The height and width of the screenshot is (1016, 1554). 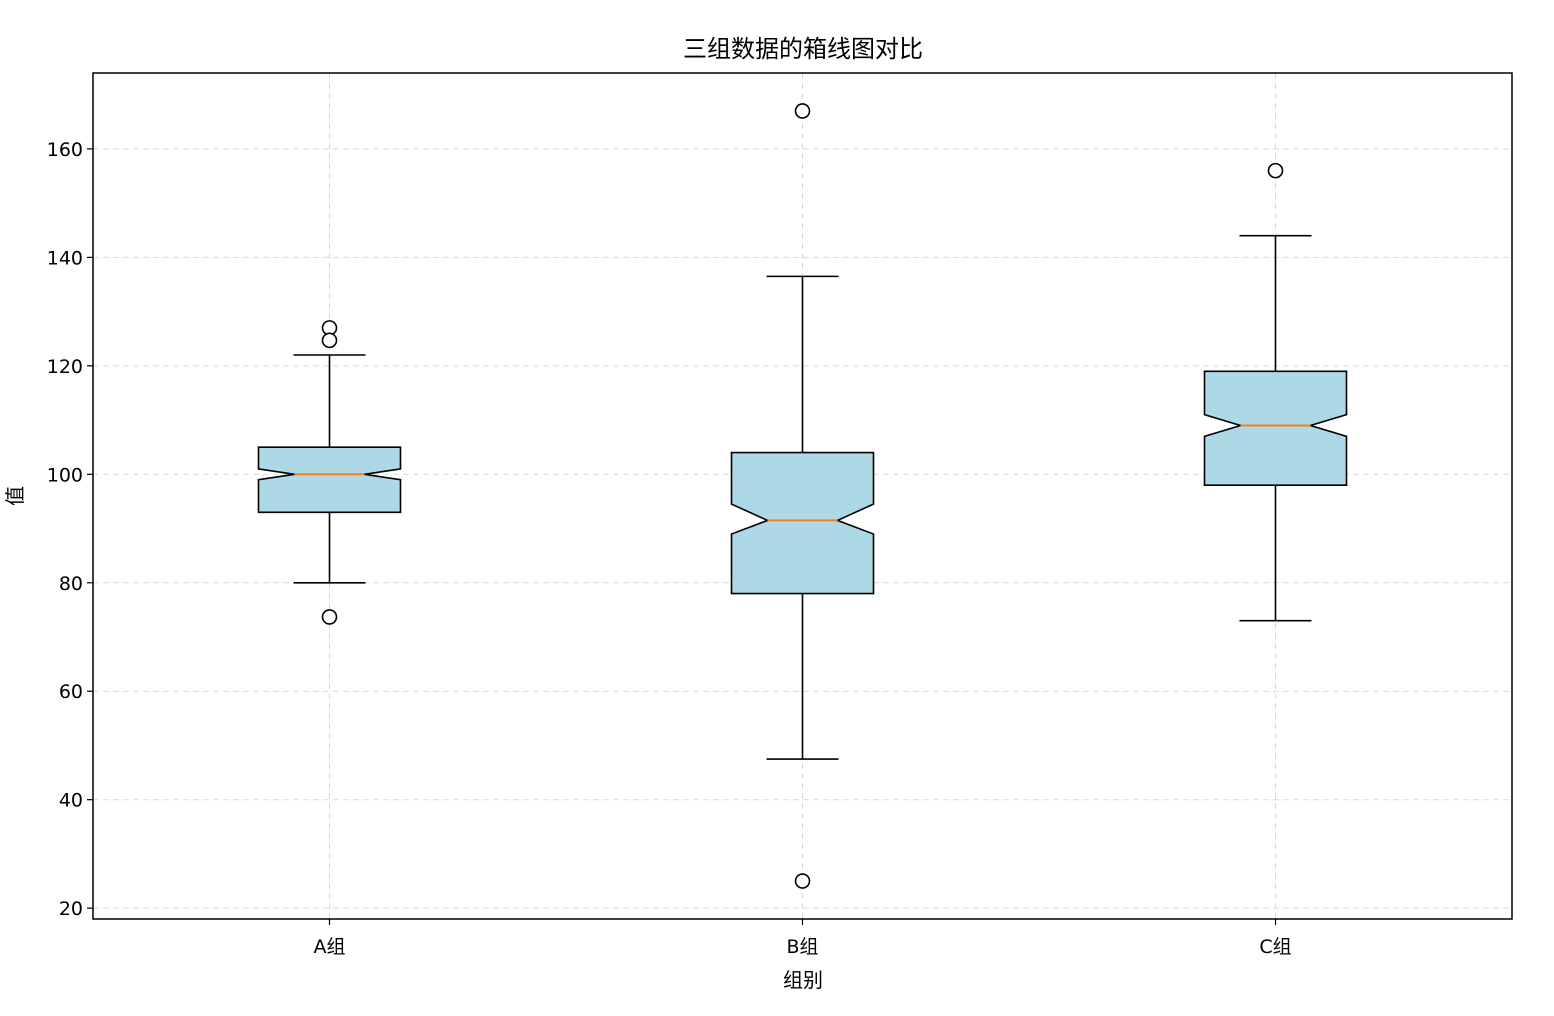 I want to click on x-tick-label: A组, so click(x=330, y=947).